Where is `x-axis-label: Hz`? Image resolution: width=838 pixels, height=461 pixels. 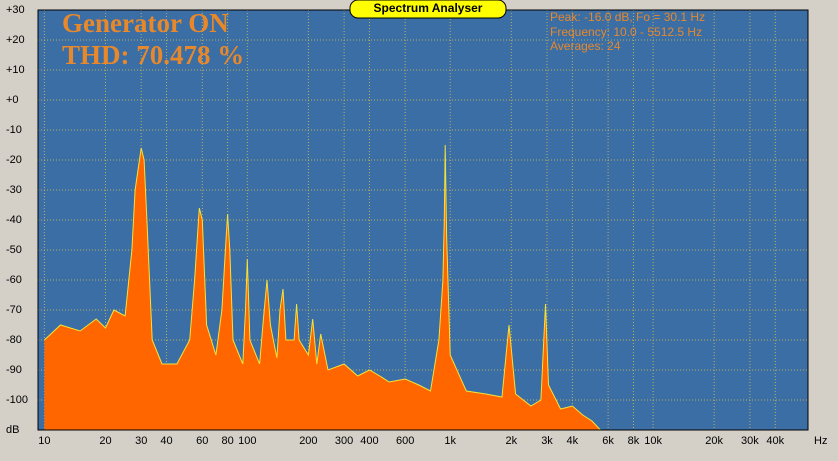 x-axis-label: Hz is located at coordinates (820, 441).